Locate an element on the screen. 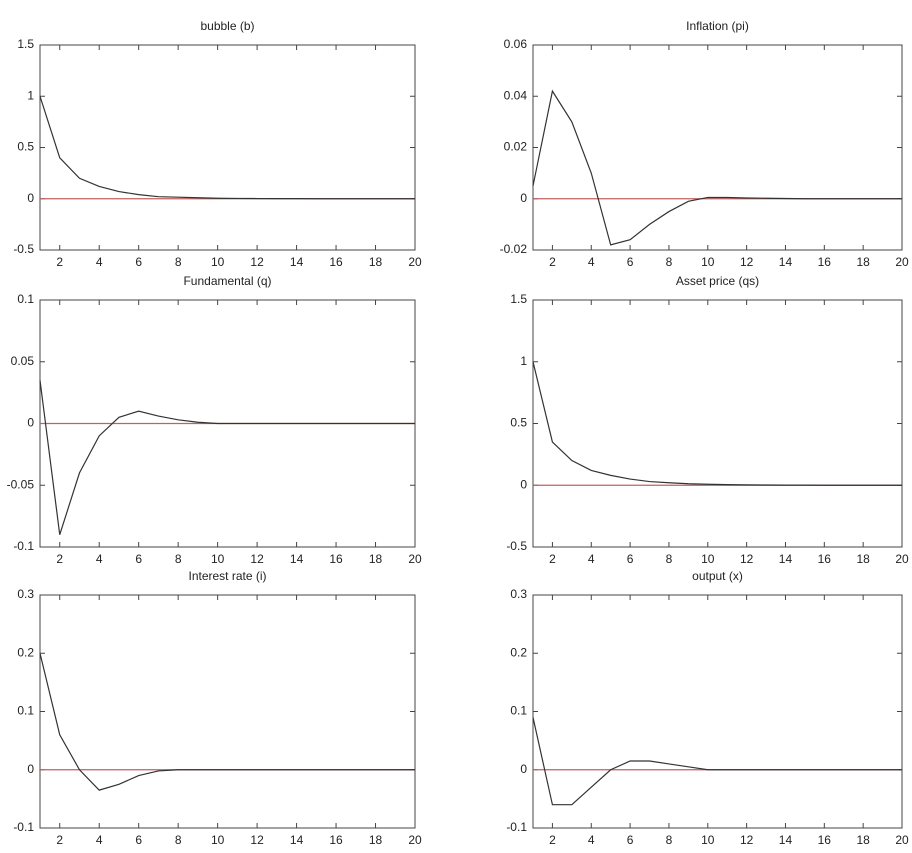 The height and width of the screenshot is (853, 912). panel-title: Asset price (qs) is located at coordinates (717, 281).